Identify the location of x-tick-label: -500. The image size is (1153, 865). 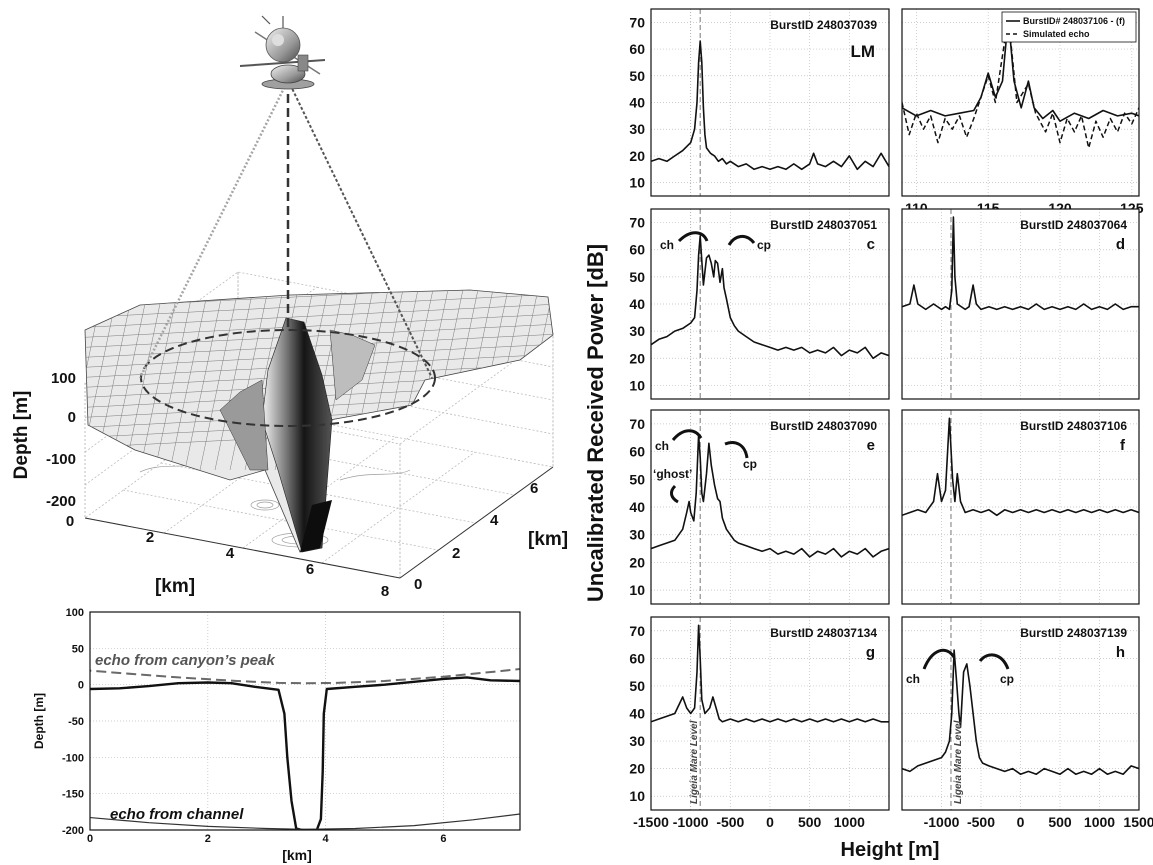
(981, 822).